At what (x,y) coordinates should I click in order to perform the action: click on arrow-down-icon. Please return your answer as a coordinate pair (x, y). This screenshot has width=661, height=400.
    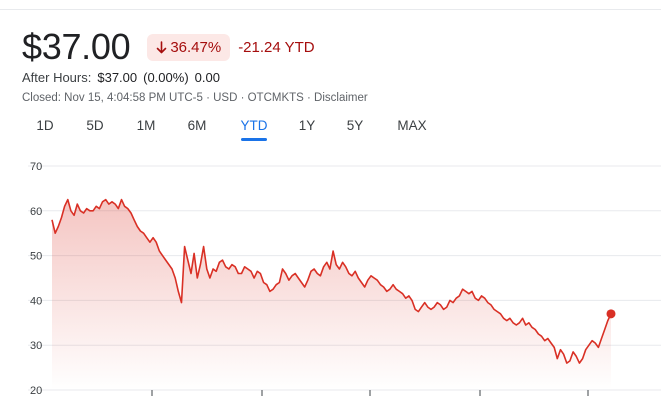
    Looking at the image, I should click on (162, 46).